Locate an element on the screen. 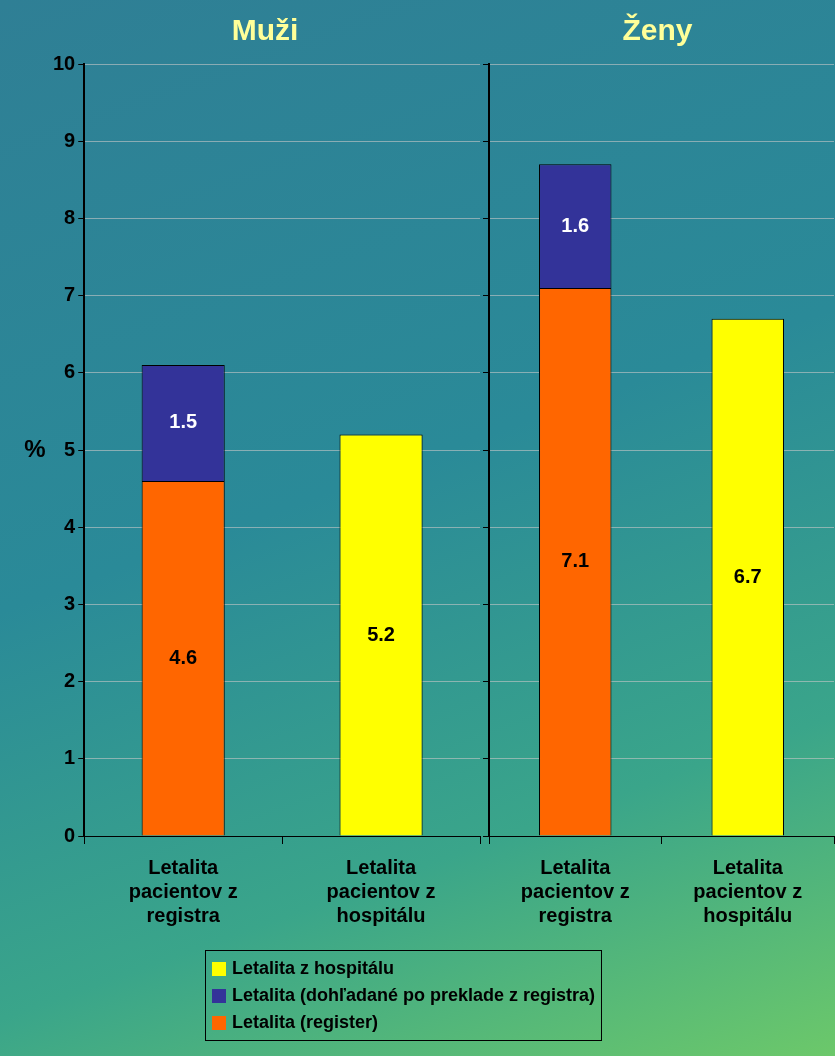 The height and width of the screenshot is (1056, 835). y-tick-label: 9 is located at coordinates (70, 139).